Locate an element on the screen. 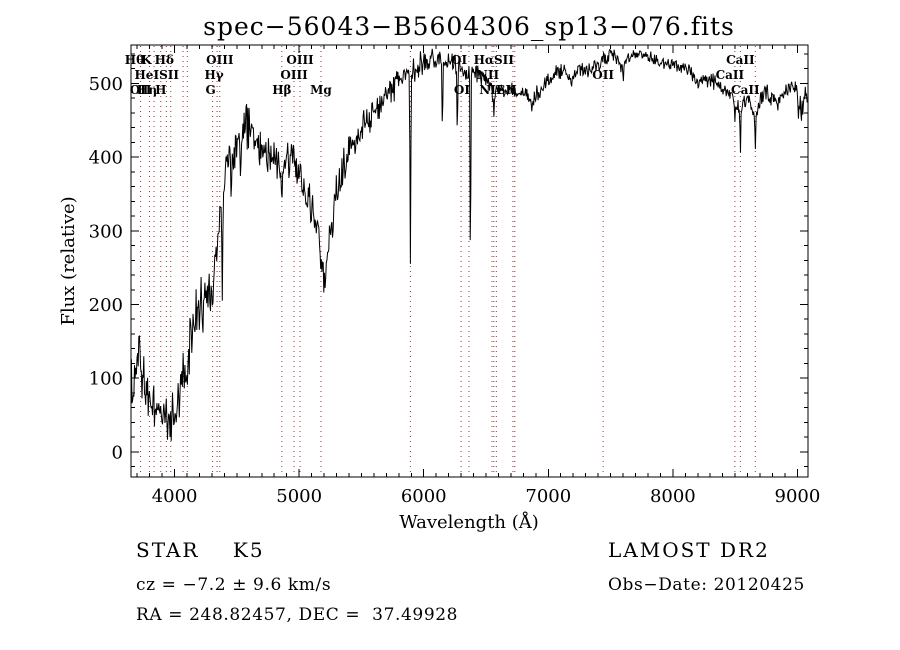  y-tick-label: 500 is located at coordinates (106, 84).